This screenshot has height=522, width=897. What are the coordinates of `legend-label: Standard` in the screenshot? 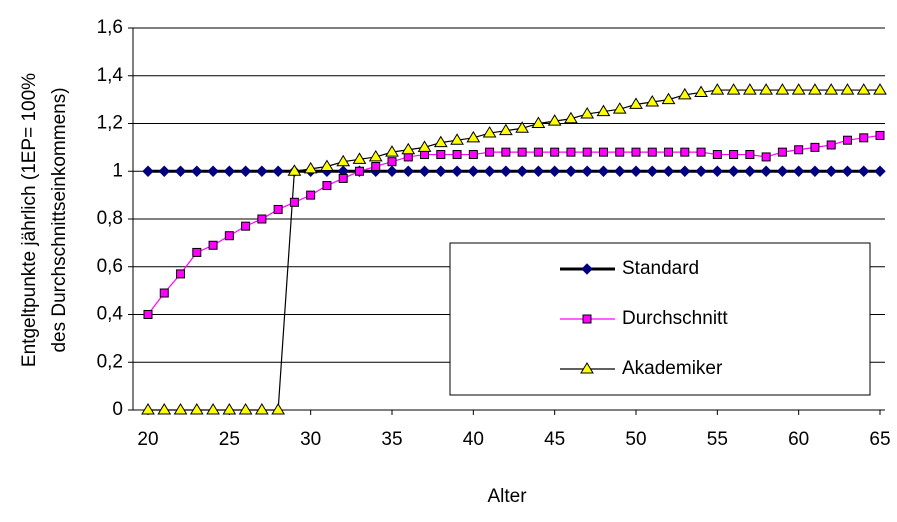 It's located at (660, 268).